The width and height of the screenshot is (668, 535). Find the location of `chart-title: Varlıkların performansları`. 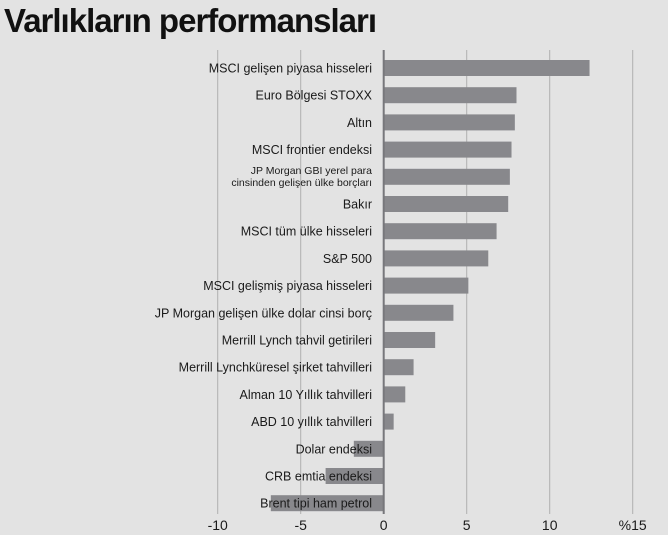

chart-title: Varlıkların performansları is located at coordinates (190, 20).